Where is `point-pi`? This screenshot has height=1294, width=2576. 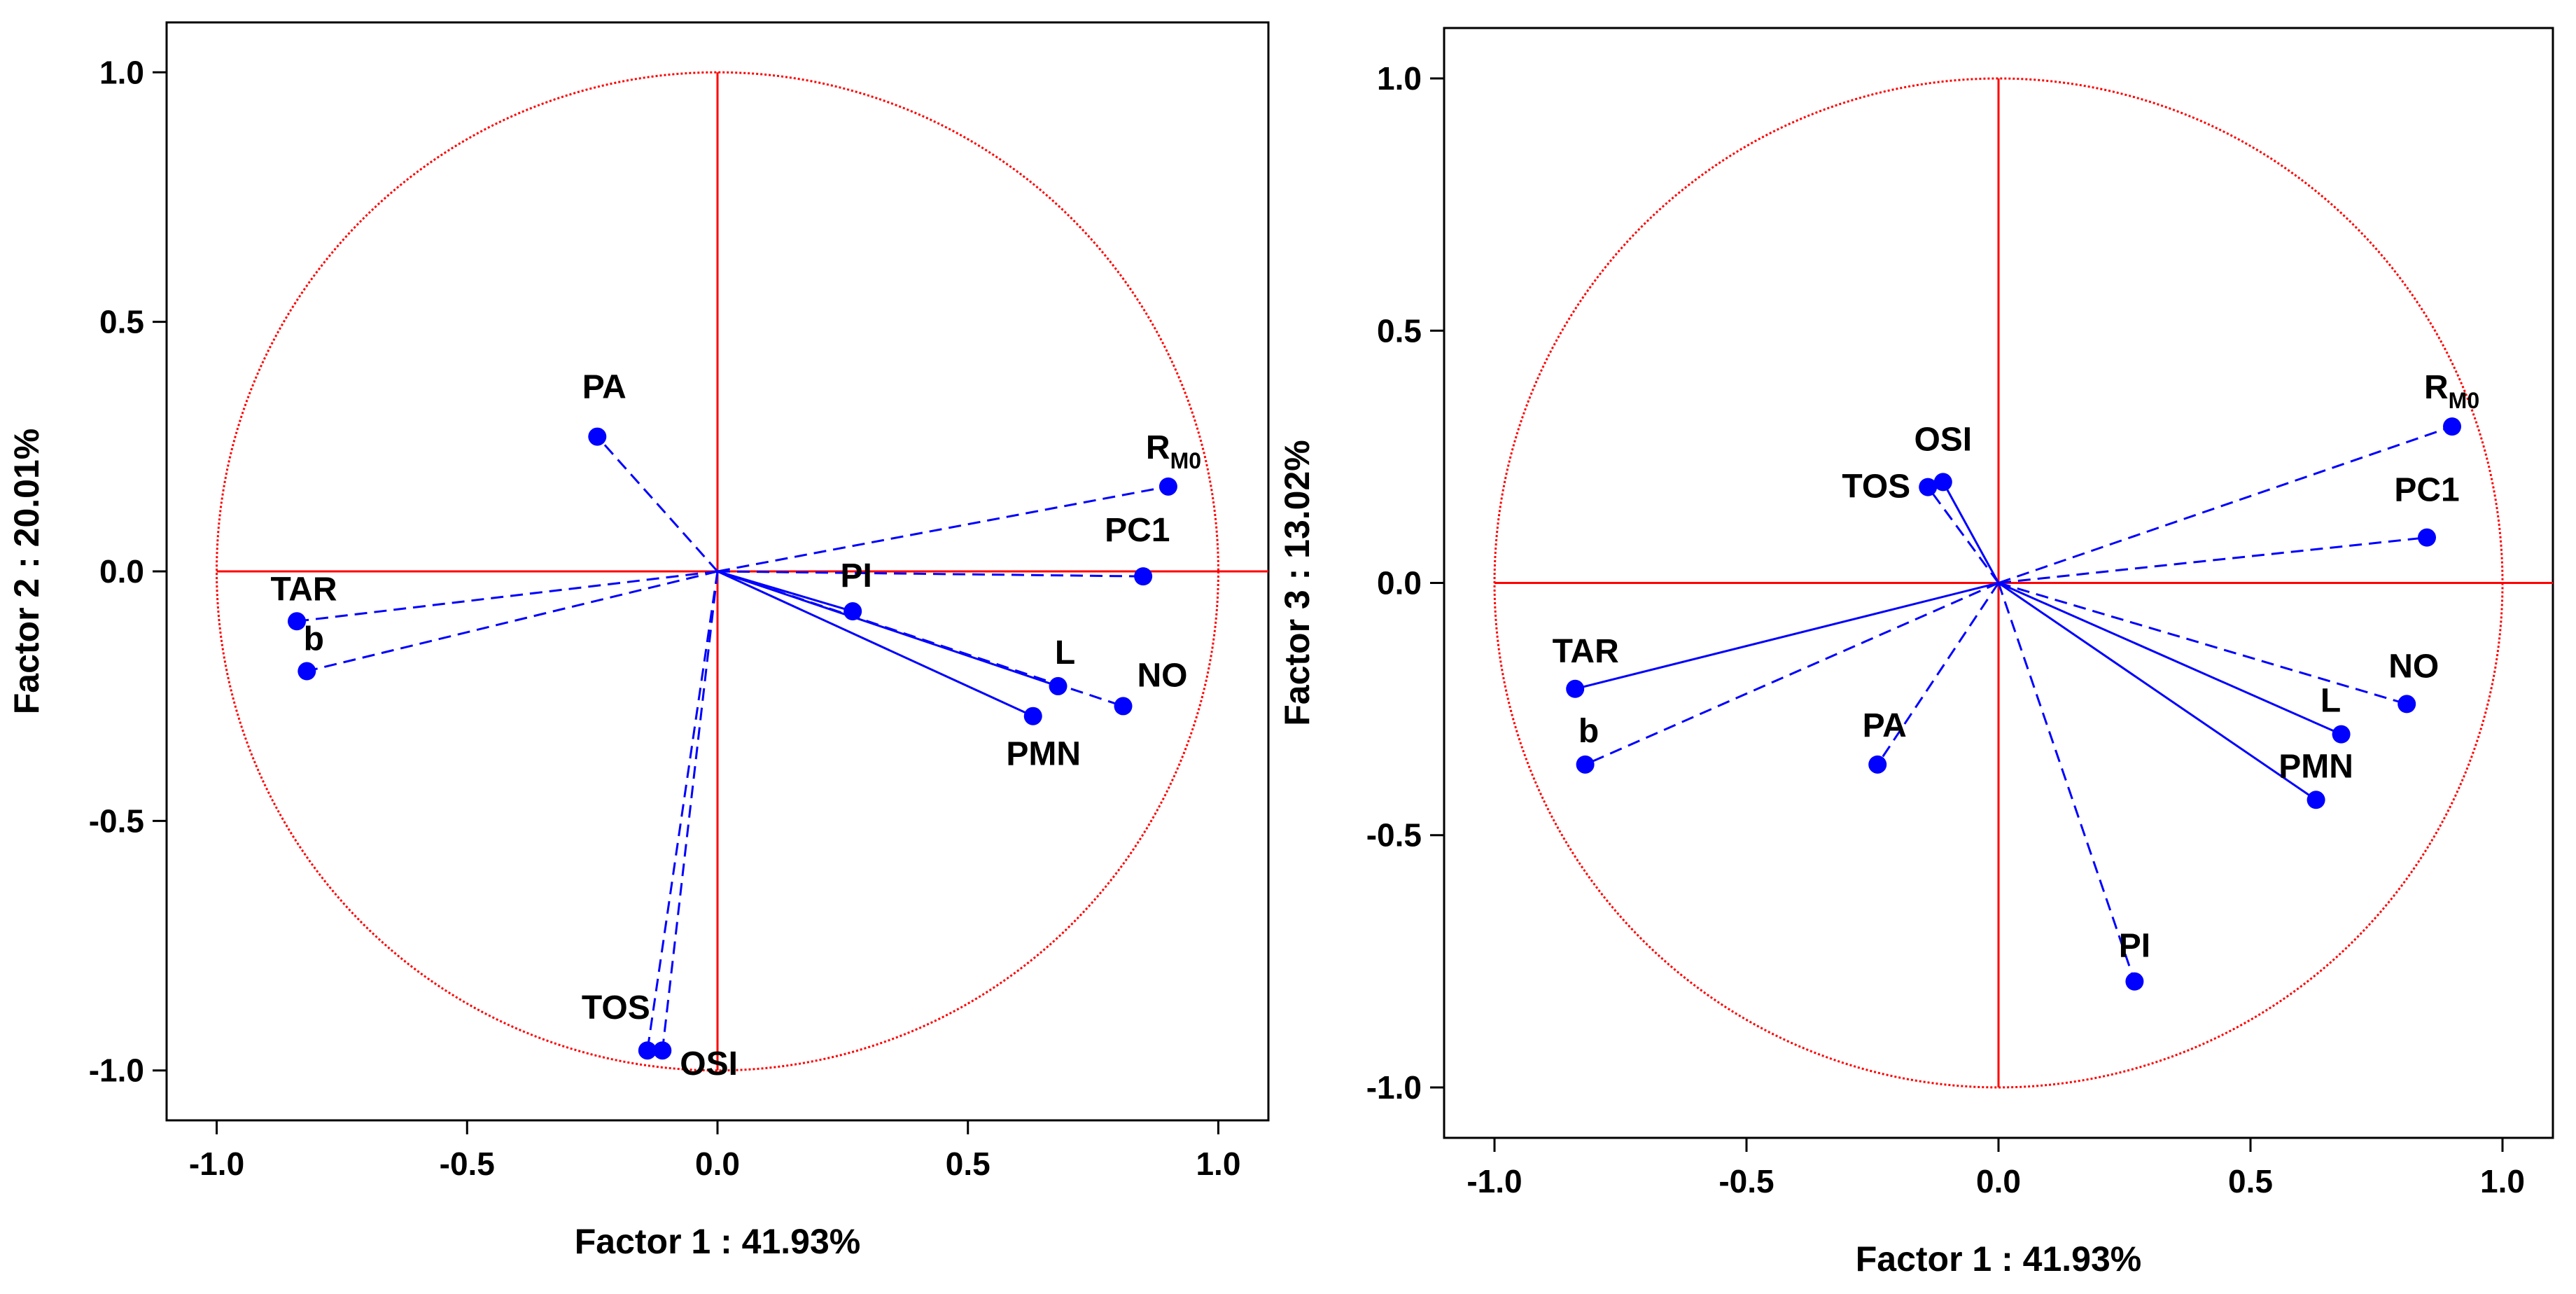
point-pi is located at coordinates (2134, 981).